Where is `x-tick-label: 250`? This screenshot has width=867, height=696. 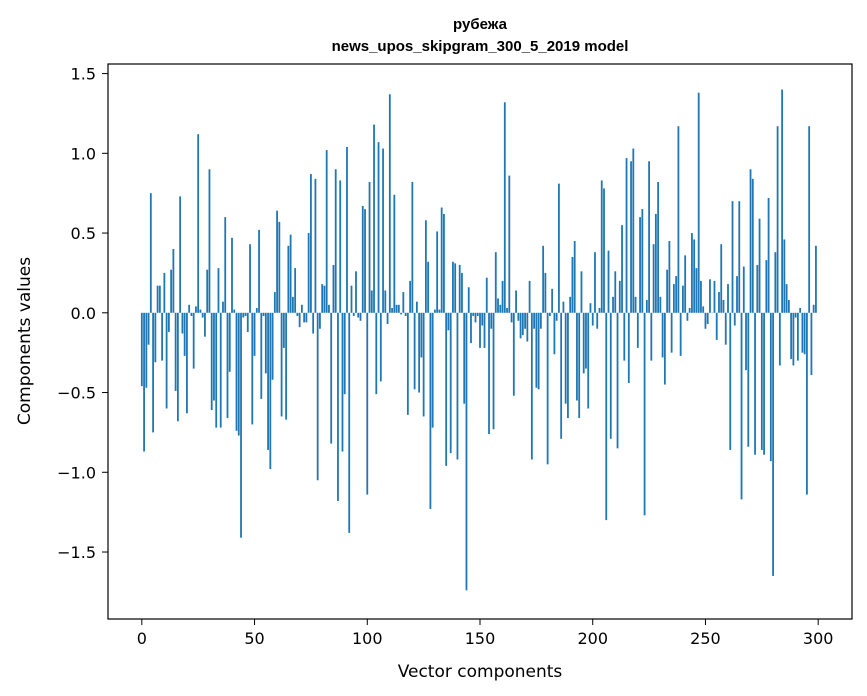 x-tick-label: 250 is located at coordinates (705, 638).